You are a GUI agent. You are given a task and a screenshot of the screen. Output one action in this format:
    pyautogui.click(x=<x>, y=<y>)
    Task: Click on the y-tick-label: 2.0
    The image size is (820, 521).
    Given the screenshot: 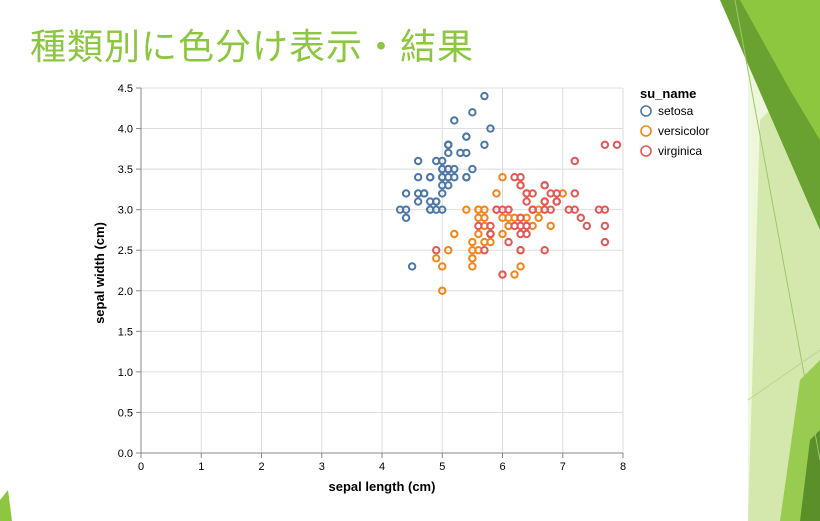 What is the action you would take?
    pyautogui.click(x=125, y=292)
    